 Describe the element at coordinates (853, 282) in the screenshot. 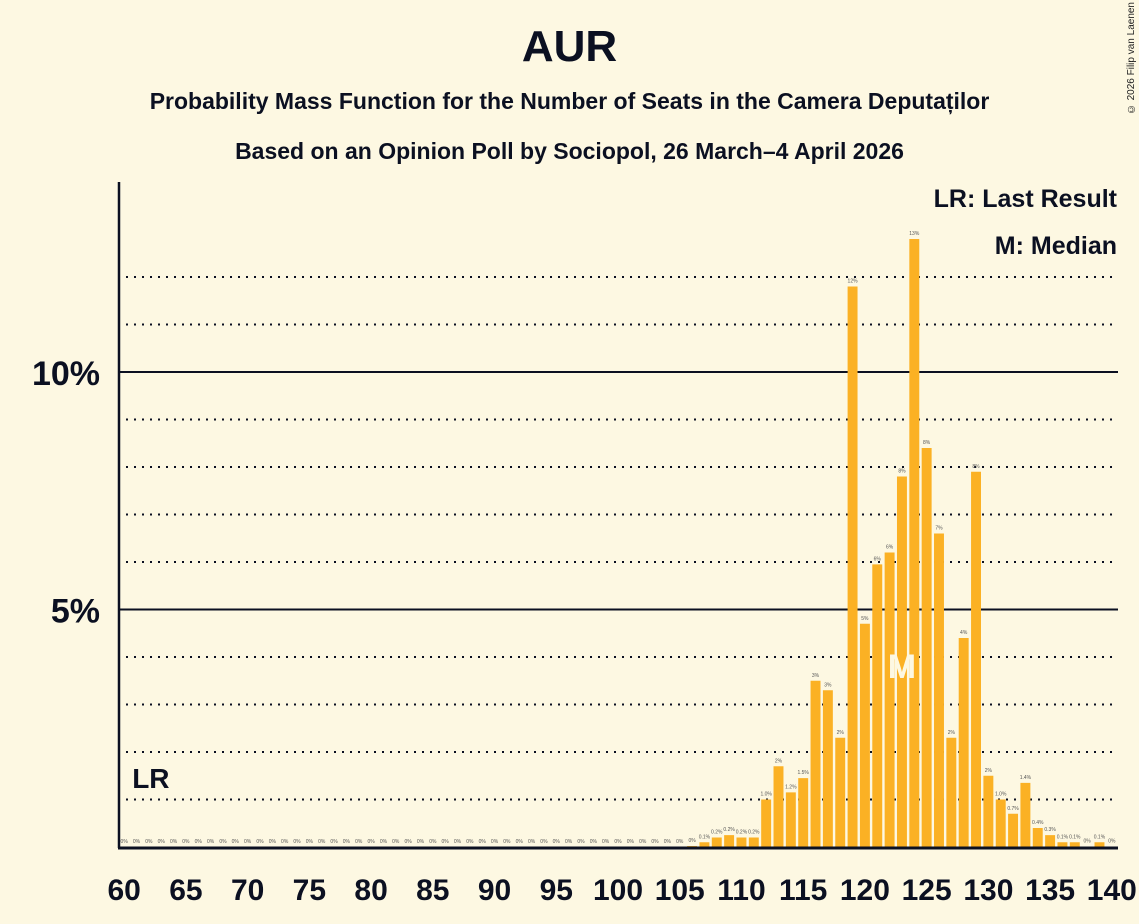

I see `bar-value-label: 12%` at that location.